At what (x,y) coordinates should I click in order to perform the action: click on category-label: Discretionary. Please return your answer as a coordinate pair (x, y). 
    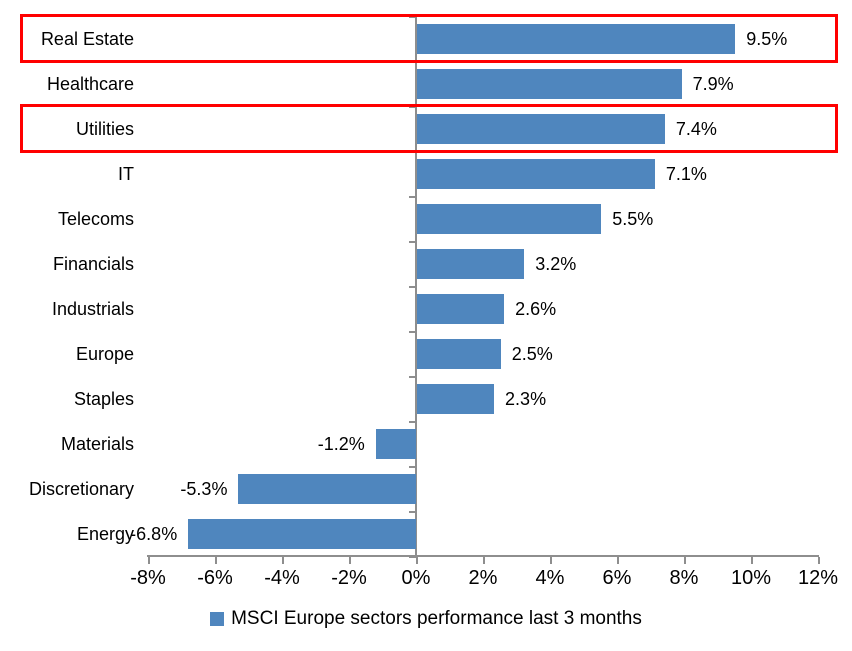
    Looking at the image, I should click on (81, 488).